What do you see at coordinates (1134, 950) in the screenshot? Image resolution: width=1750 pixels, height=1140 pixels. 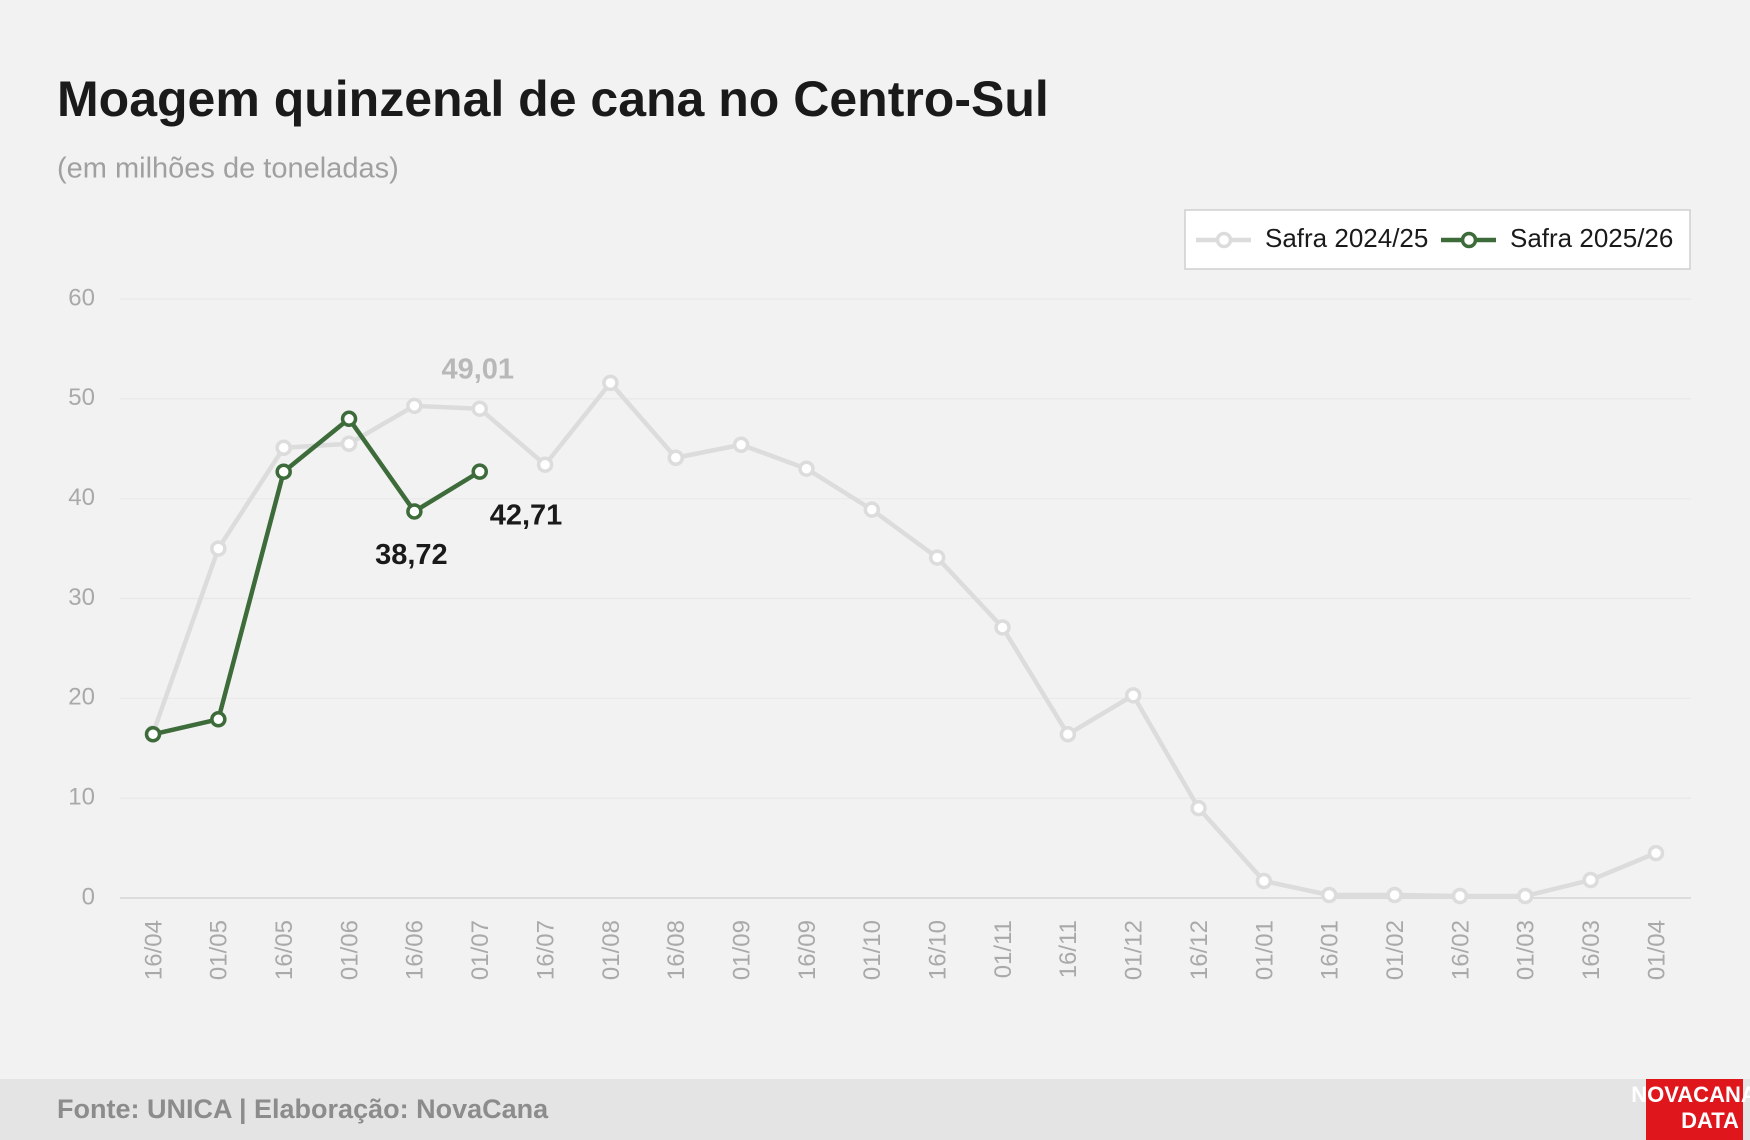 I see `x-tick-label: 01/12` at bounding box center [1134, 950].